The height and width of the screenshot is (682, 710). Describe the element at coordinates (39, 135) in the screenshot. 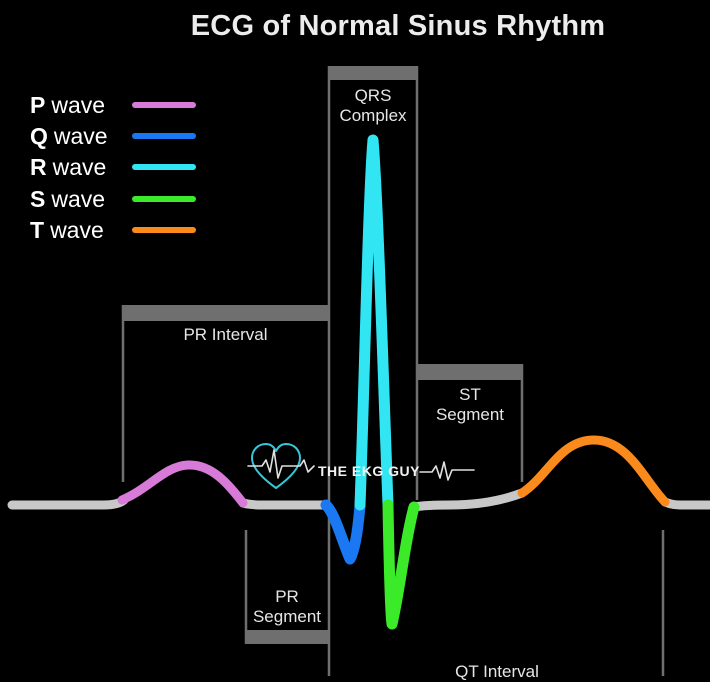

I see `legend-letter: Q` at that location.